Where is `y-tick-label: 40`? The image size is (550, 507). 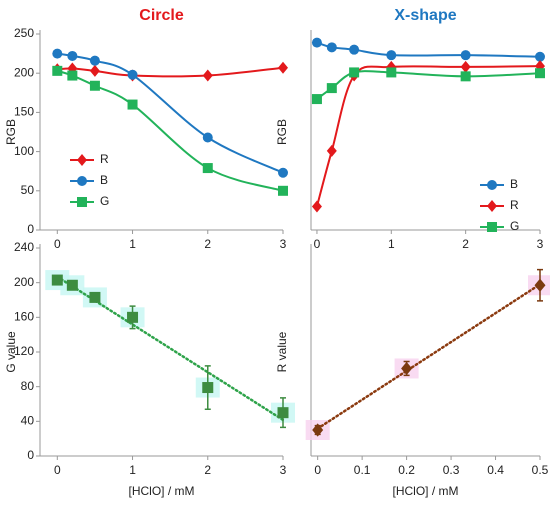 y-tick-label: 40 is located at coordinates (28, 421).